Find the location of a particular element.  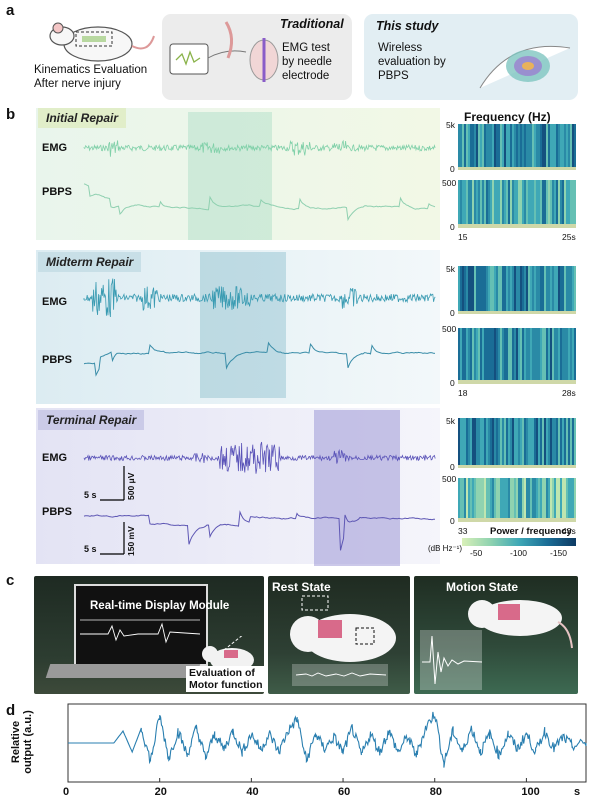

panel-c-letter: c is located at coordinates (10, 580).